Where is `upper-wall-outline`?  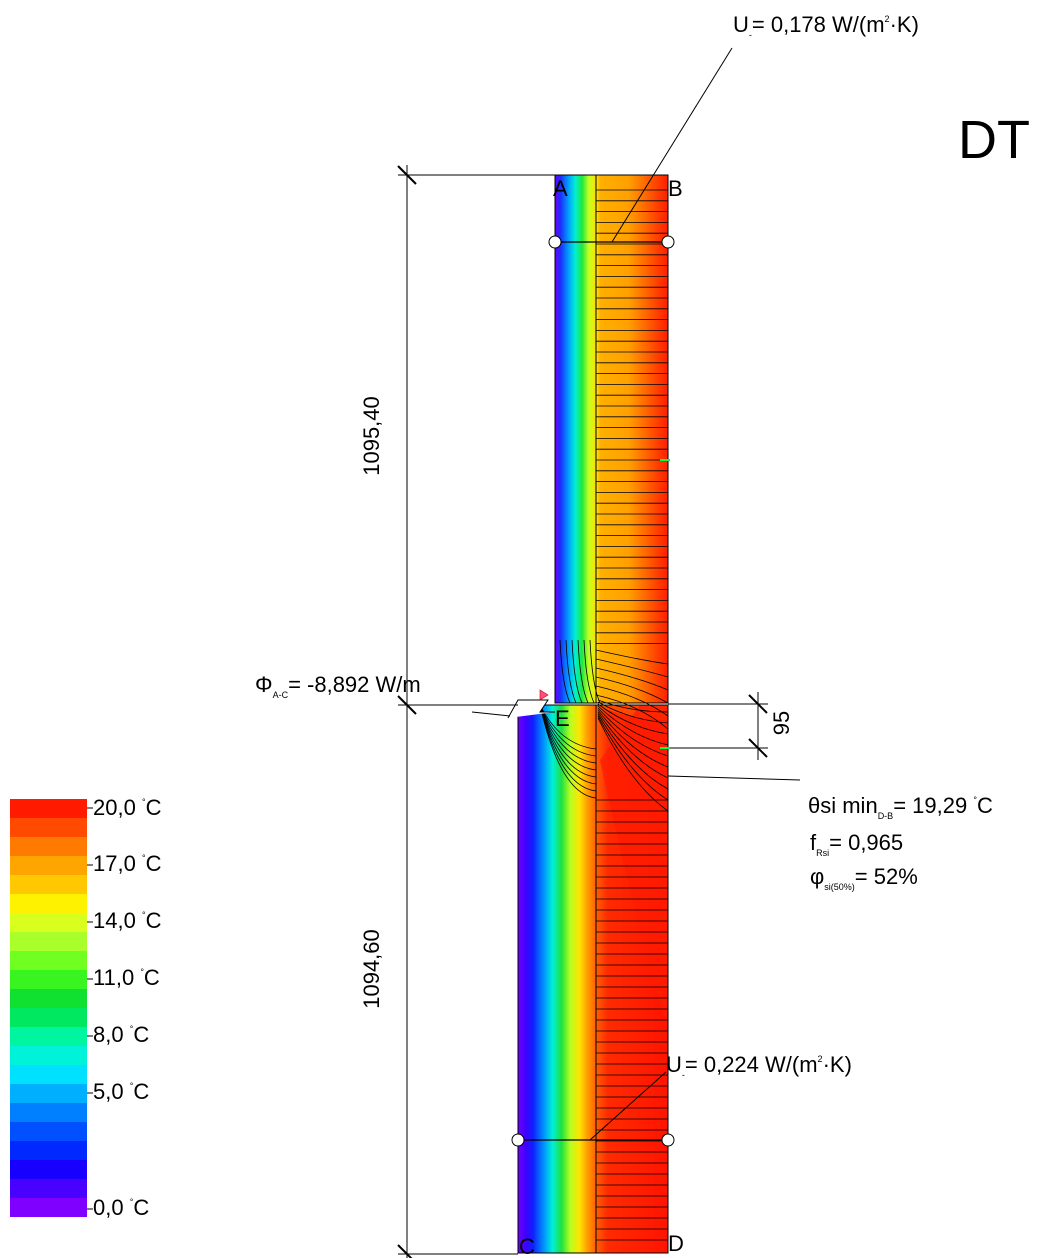 upper-wall-outline is located at coordinates (611, 439).